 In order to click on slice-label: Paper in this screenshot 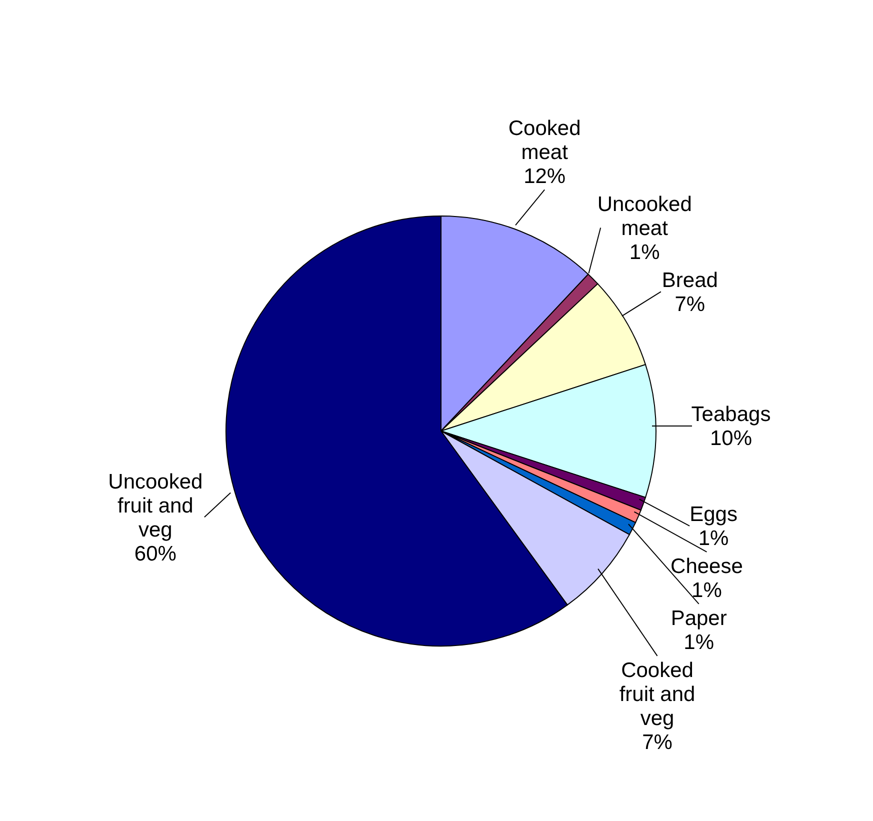, I will do `click(698, 618)`.